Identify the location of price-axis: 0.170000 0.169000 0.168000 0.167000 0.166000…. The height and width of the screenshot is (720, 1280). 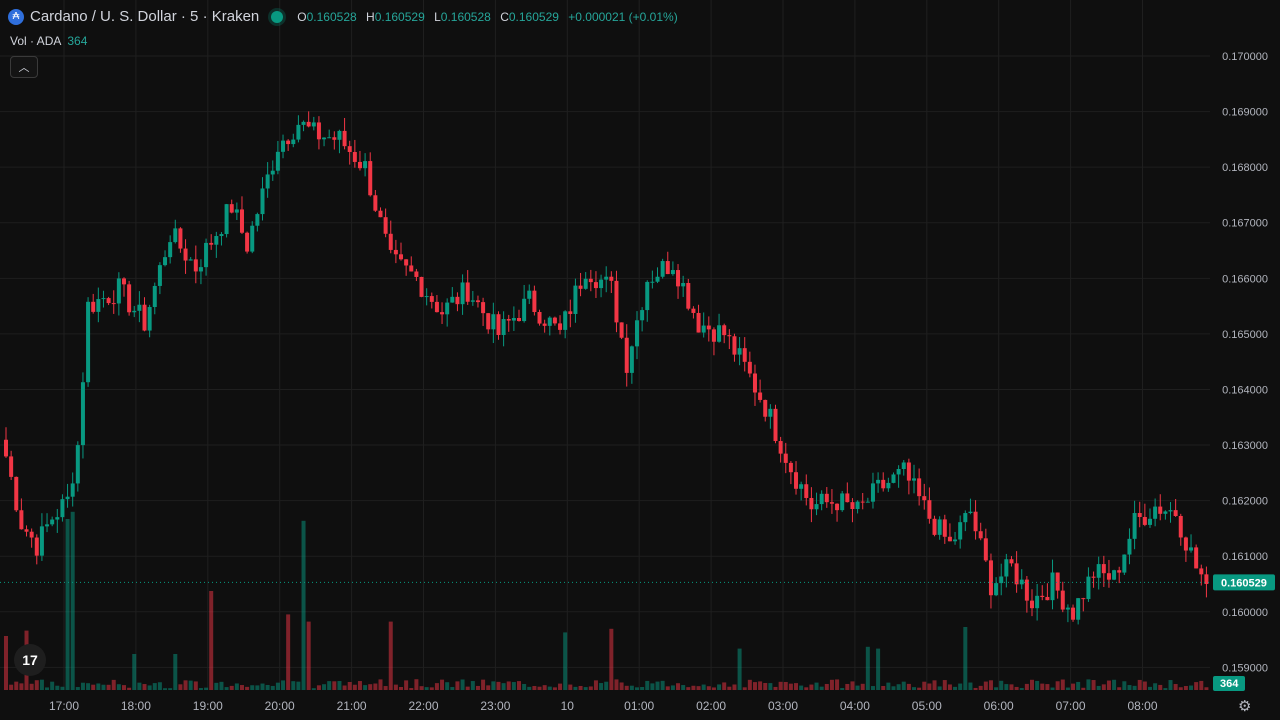
(1245, 362).